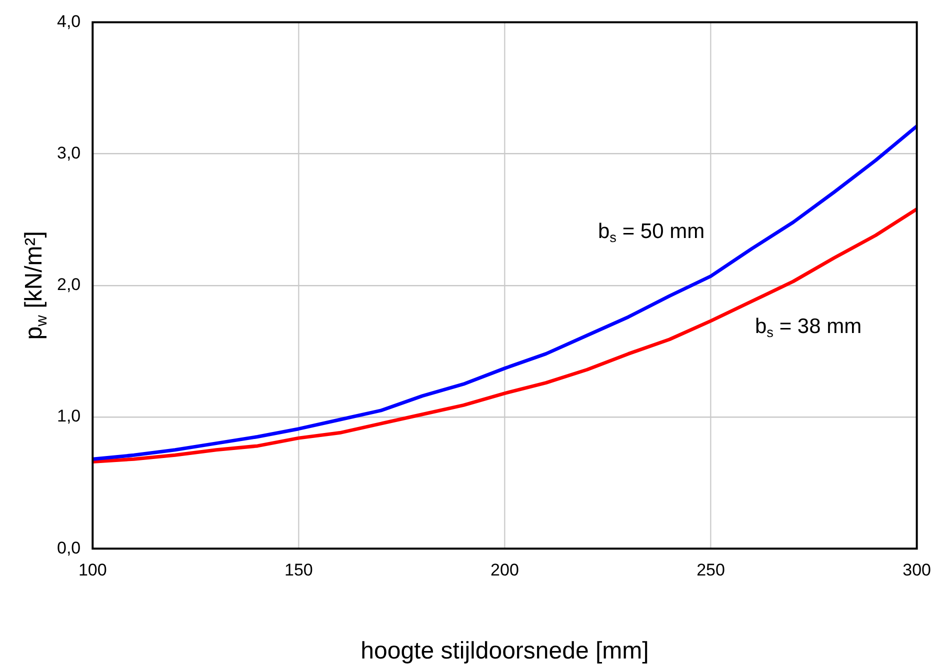  Describe the element at coordinates (504, 651) in the screenshot. I see `x-axis-title: hoogte stijldoorsnede [mm]` at that location.